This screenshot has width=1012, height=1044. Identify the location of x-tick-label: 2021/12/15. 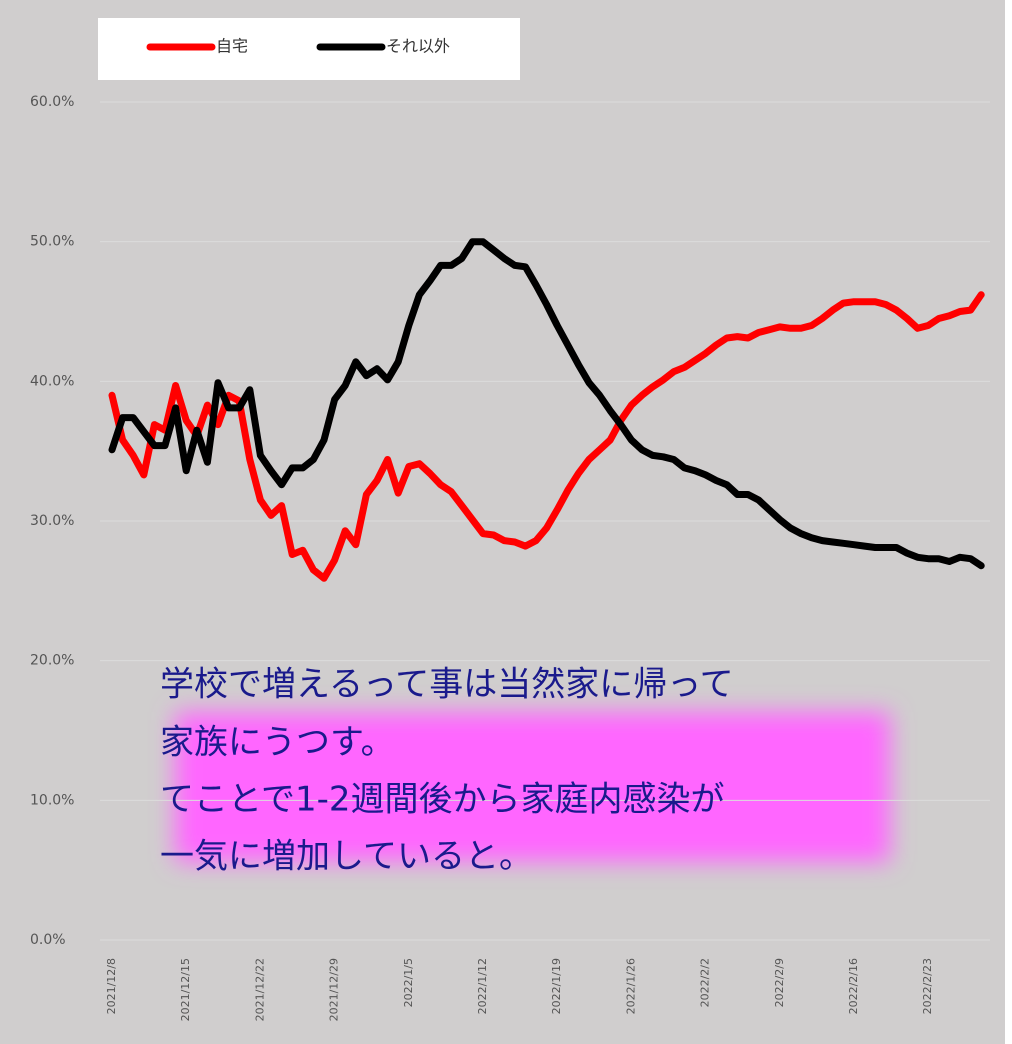
(185, 989).